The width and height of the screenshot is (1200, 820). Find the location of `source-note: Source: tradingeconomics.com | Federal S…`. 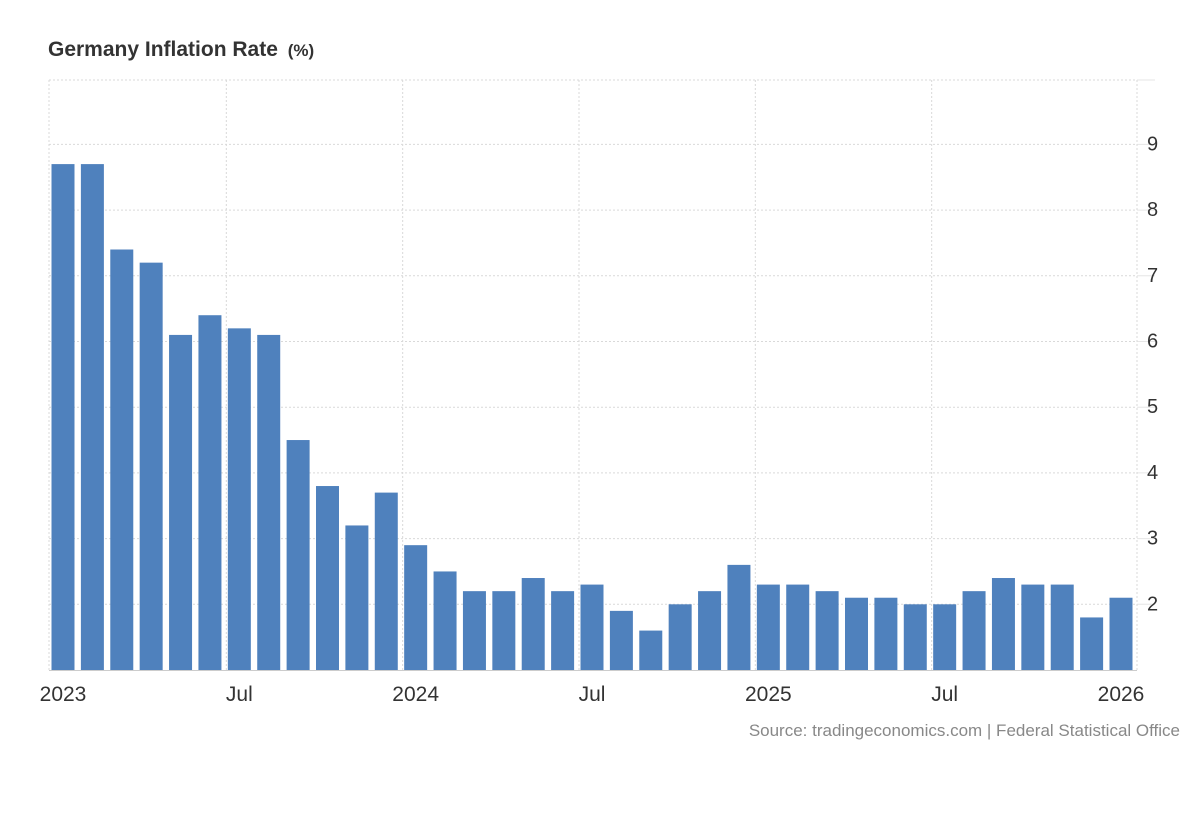

source-note: Source: tradingeconomics.com | Federal S… is located at coordinates (964, 730).